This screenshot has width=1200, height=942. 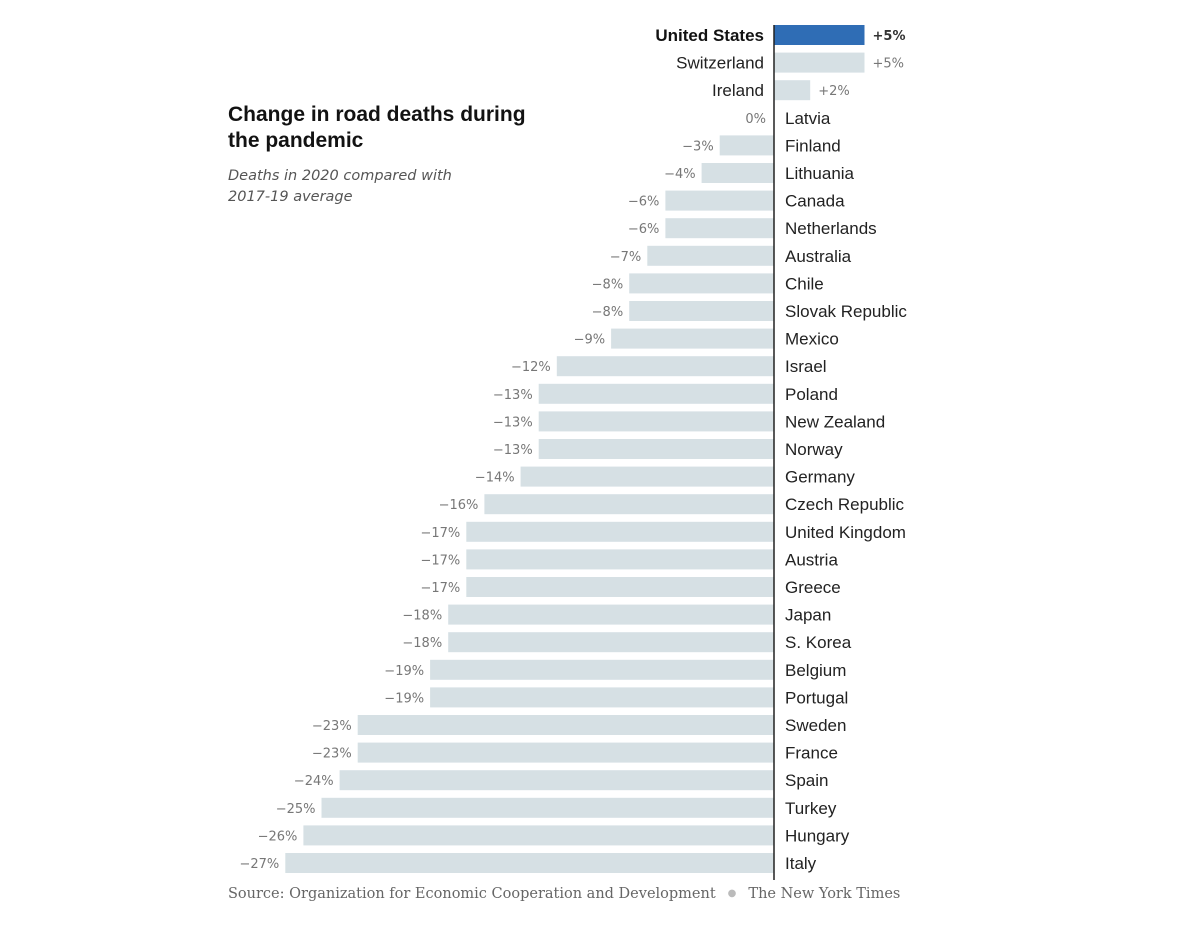 What do you see at coordinates (818, 256) in the screenshot?
I see `country-label: Australia` at bounding box center [818, 256].